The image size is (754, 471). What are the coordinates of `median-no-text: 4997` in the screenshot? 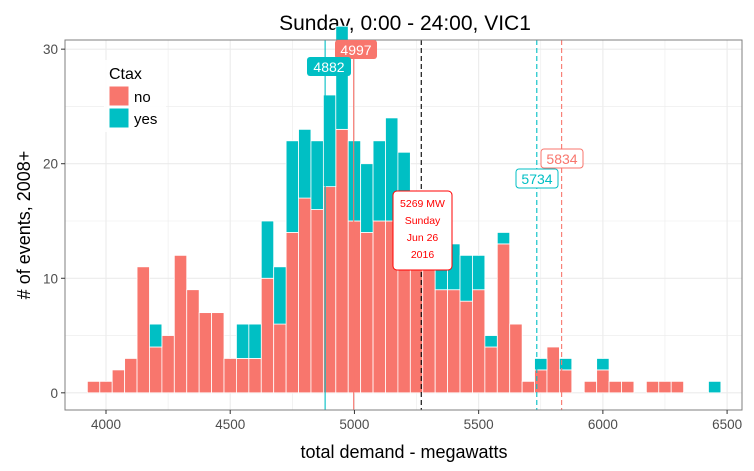 It's located at (355, 50).